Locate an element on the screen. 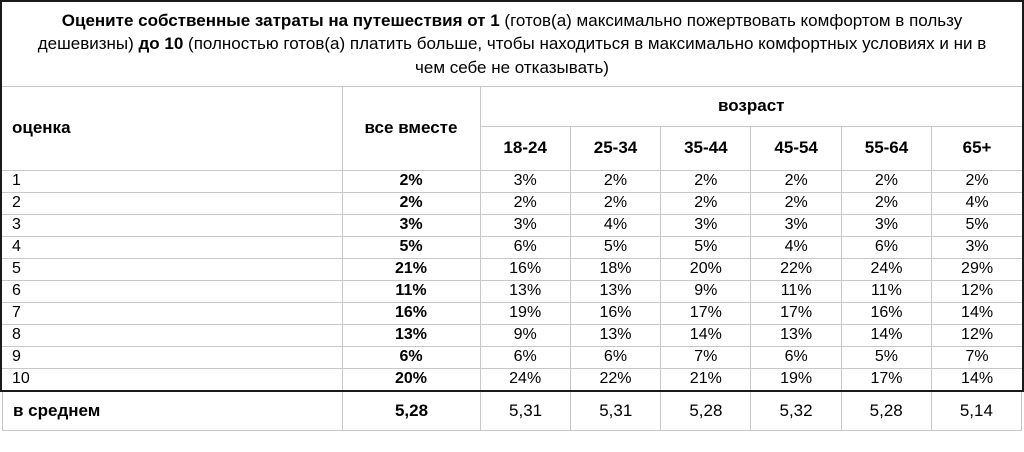 The image size is (1024, 452). rating-cell: 3 is located at coordinates (172, 225).